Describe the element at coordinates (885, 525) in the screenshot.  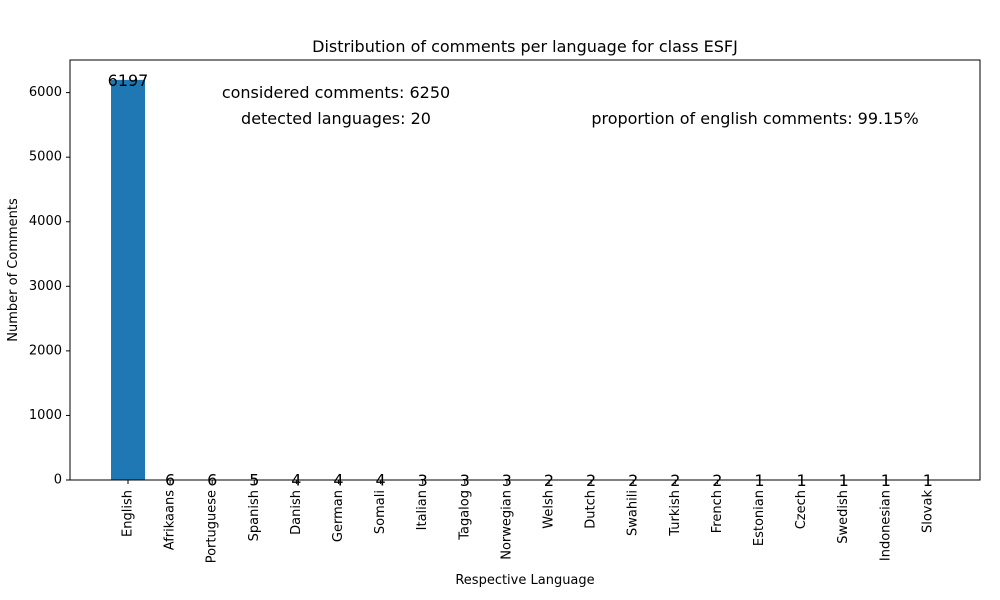
I see `x-tick-label: Indonesian` at that location.